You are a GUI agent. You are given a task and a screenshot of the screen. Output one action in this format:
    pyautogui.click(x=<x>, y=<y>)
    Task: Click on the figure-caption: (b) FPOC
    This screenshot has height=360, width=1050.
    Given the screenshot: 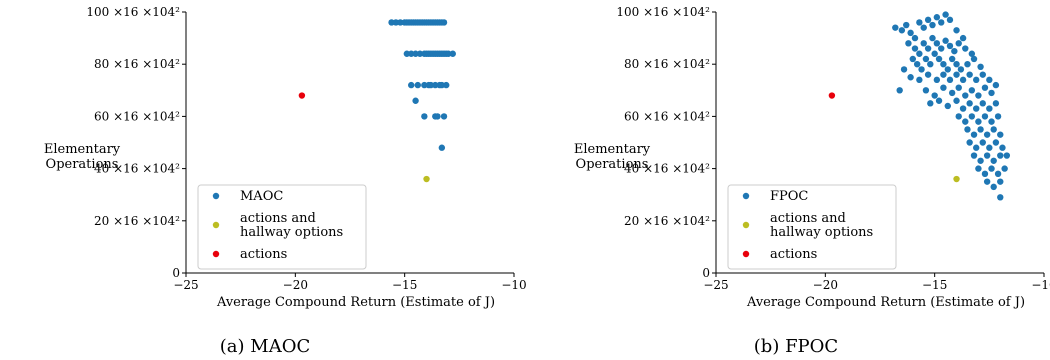 What is the action you would take?
    pyautogui.click(x=796, y=346)
    